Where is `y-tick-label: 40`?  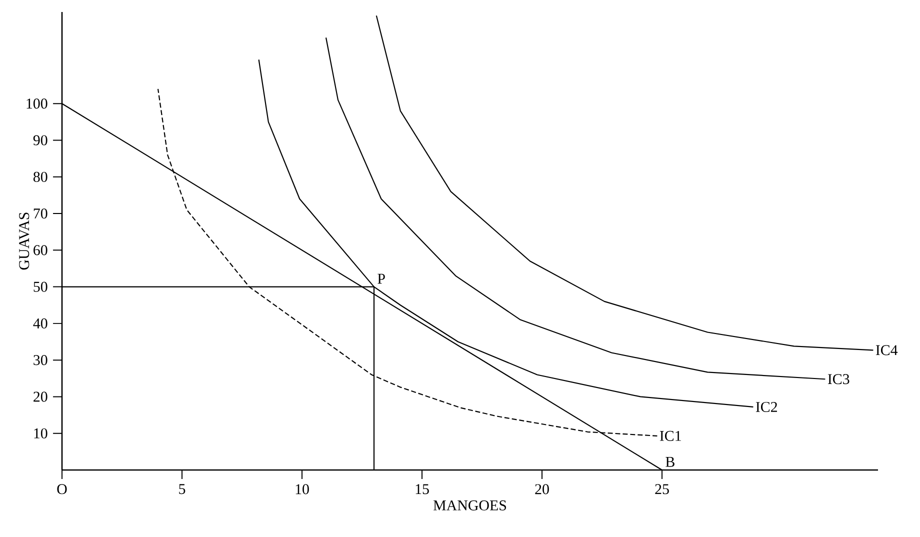 y-tick-label: 40 is located at coordinates (40, 323).